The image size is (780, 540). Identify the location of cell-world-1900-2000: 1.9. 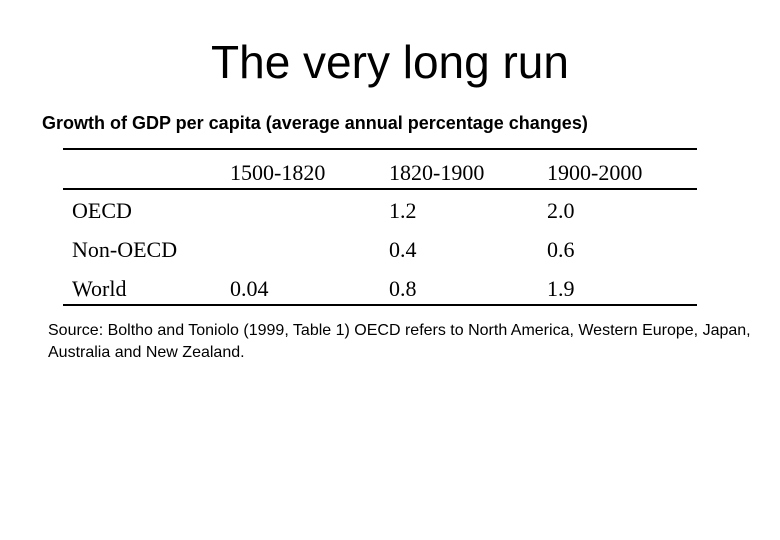
(561, 288).